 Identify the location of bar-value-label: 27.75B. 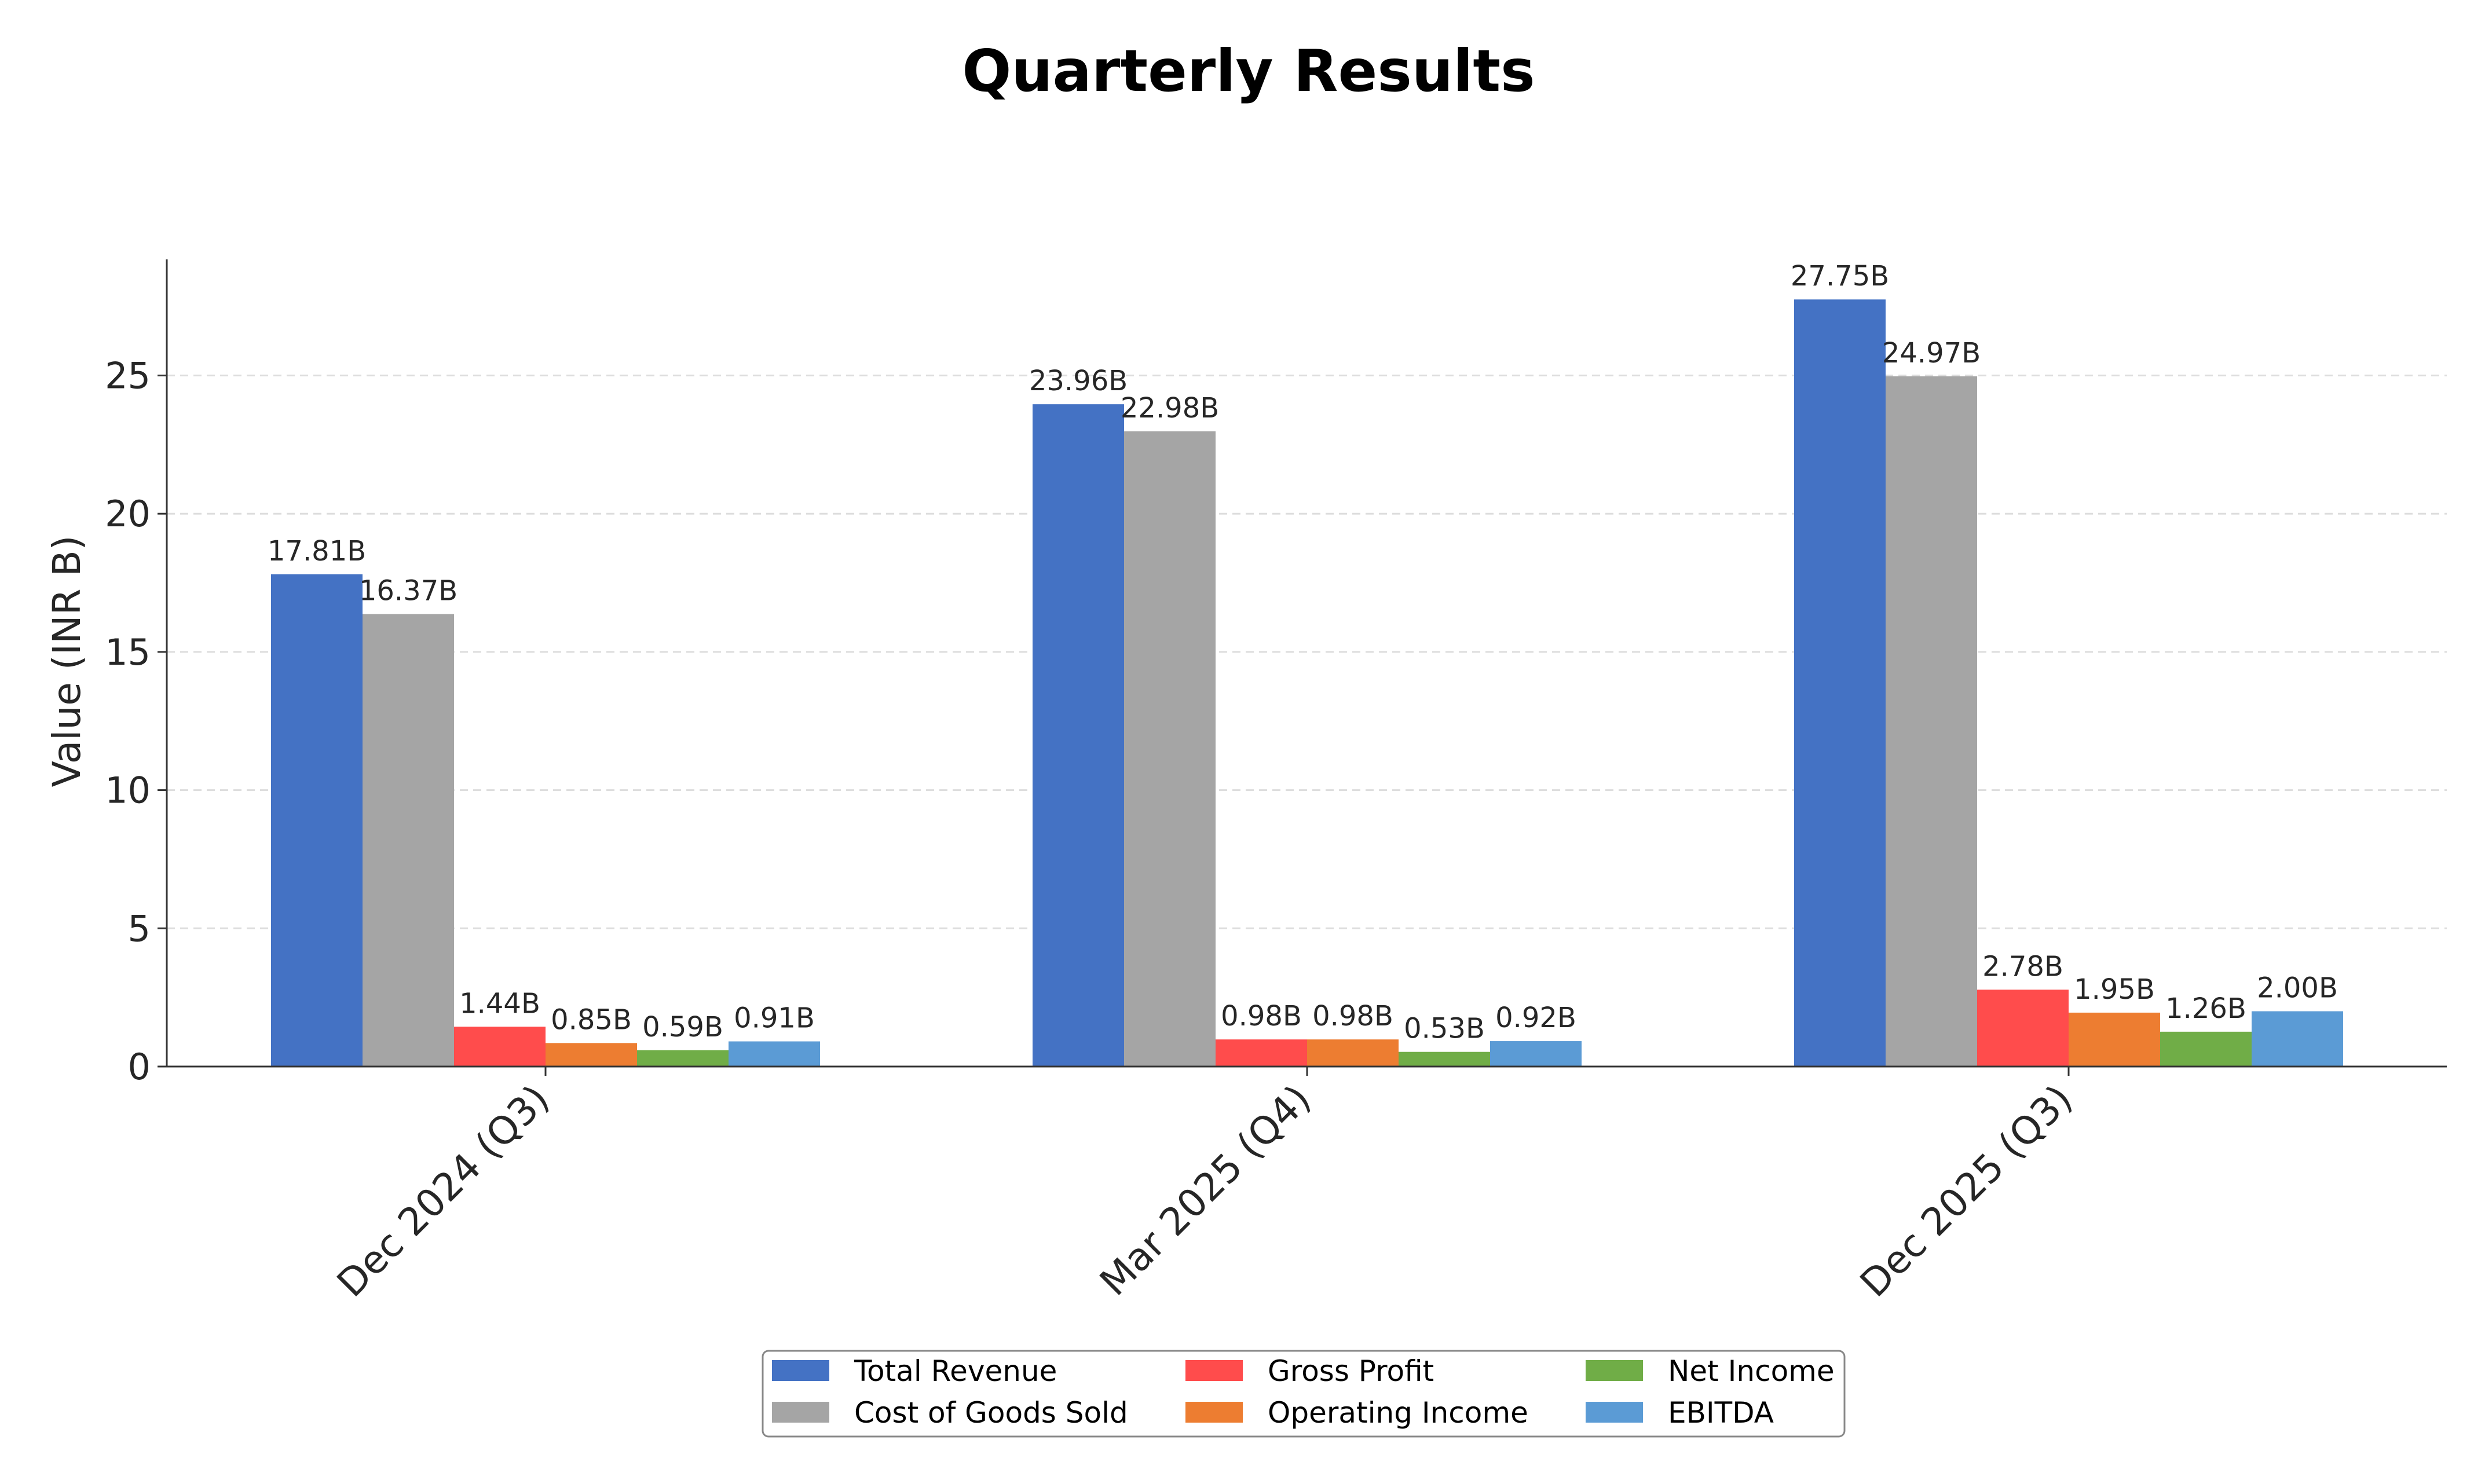
(1840, 276).